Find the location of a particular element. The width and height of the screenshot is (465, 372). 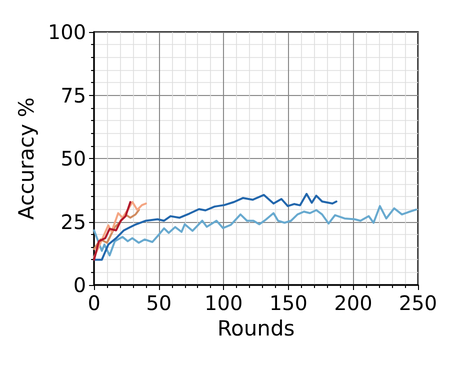

y-tick-label: 25 is located at coordinates (73, 222).